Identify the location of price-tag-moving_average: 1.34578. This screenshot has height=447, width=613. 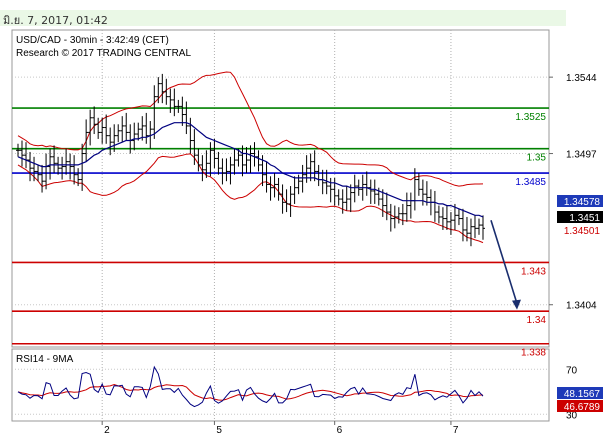
(582, 202).